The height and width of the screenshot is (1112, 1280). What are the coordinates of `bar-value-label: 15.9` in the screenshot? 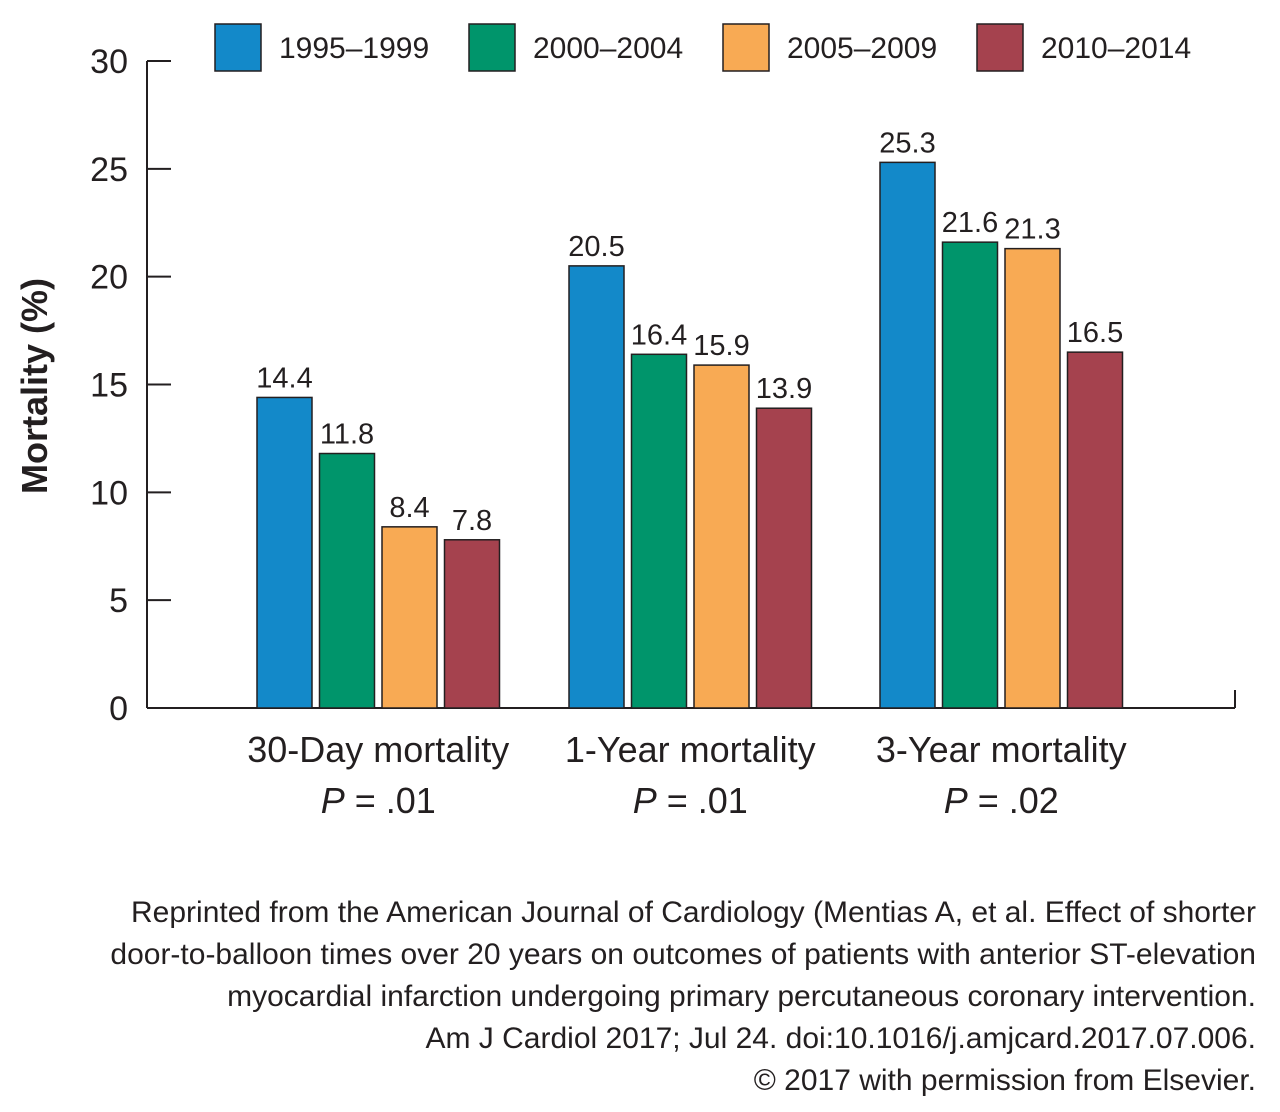 It's located at (721, 346).